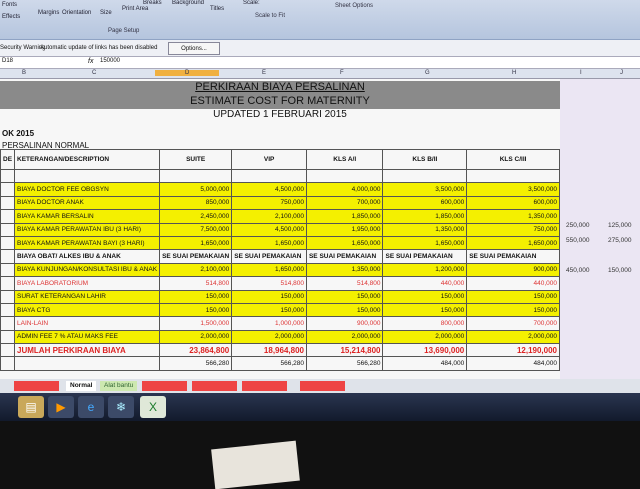 The image size is (640, 489). Describe the element at coordinates (87, 350) in the screenshot. I see `description-cell: JUMLAH PERKIRAAN BIAYA` at that location.